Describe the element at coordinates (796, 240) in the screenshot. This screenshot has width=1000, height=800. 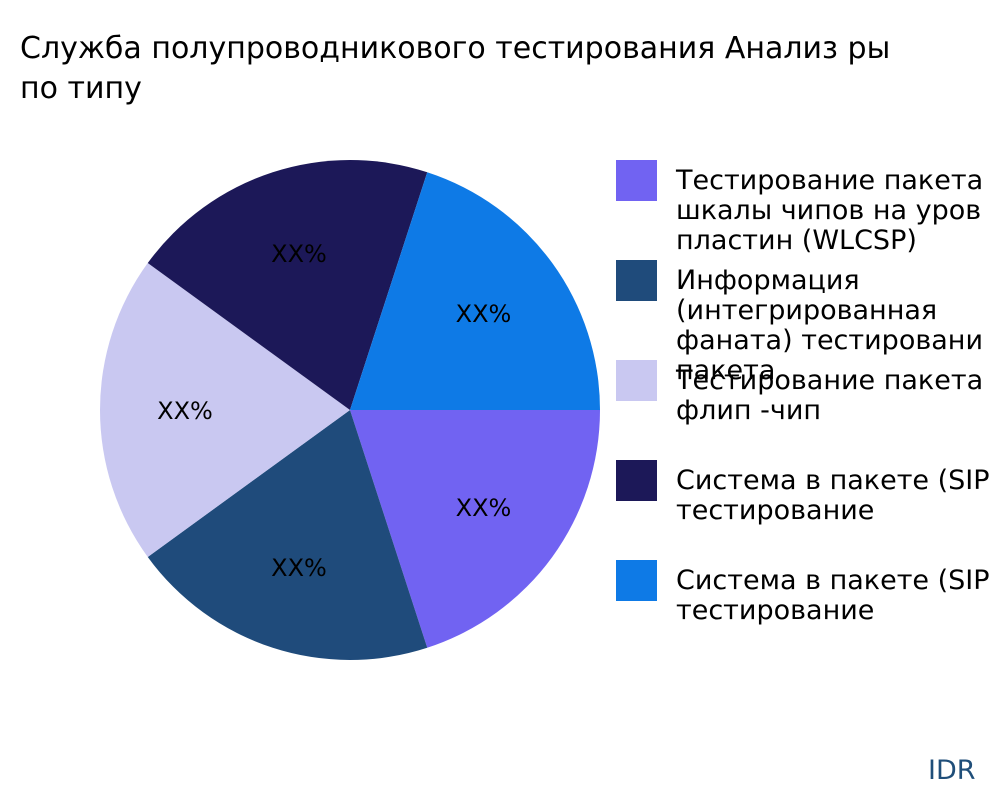
I see `legend-label-line: пластин (WLCSP)` at that location.